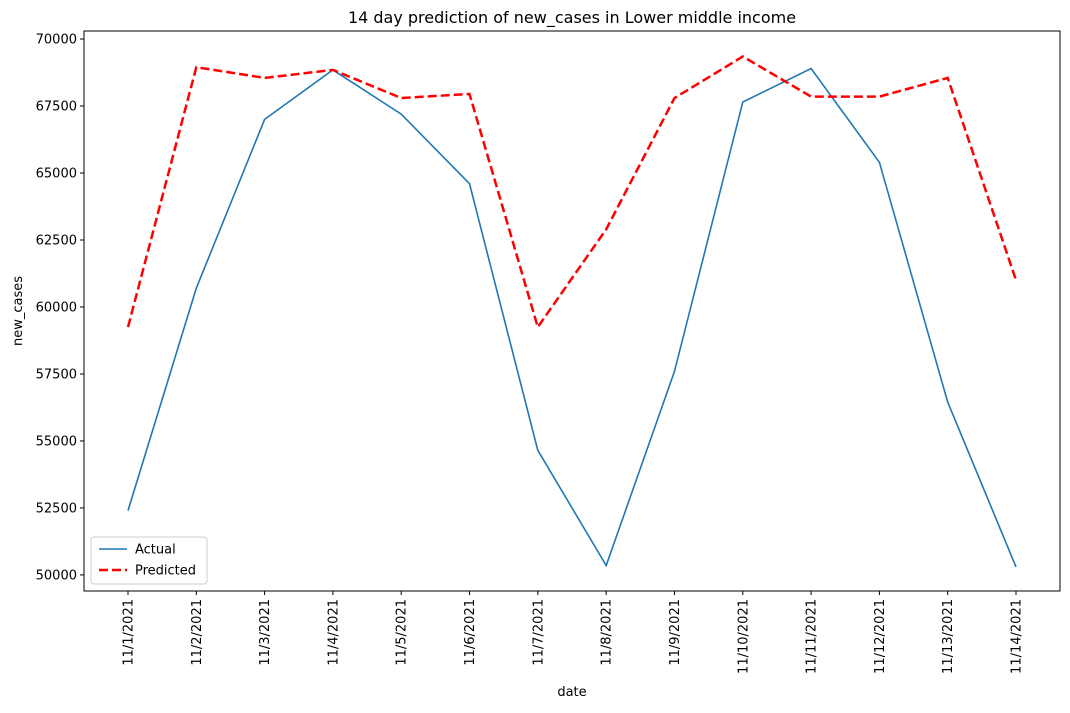 The width and height of the screenshot is (1070, 713). Describe the element at coordinates (149, 560) in the screenshot. I see `legend: Actual Predicted` at that location.